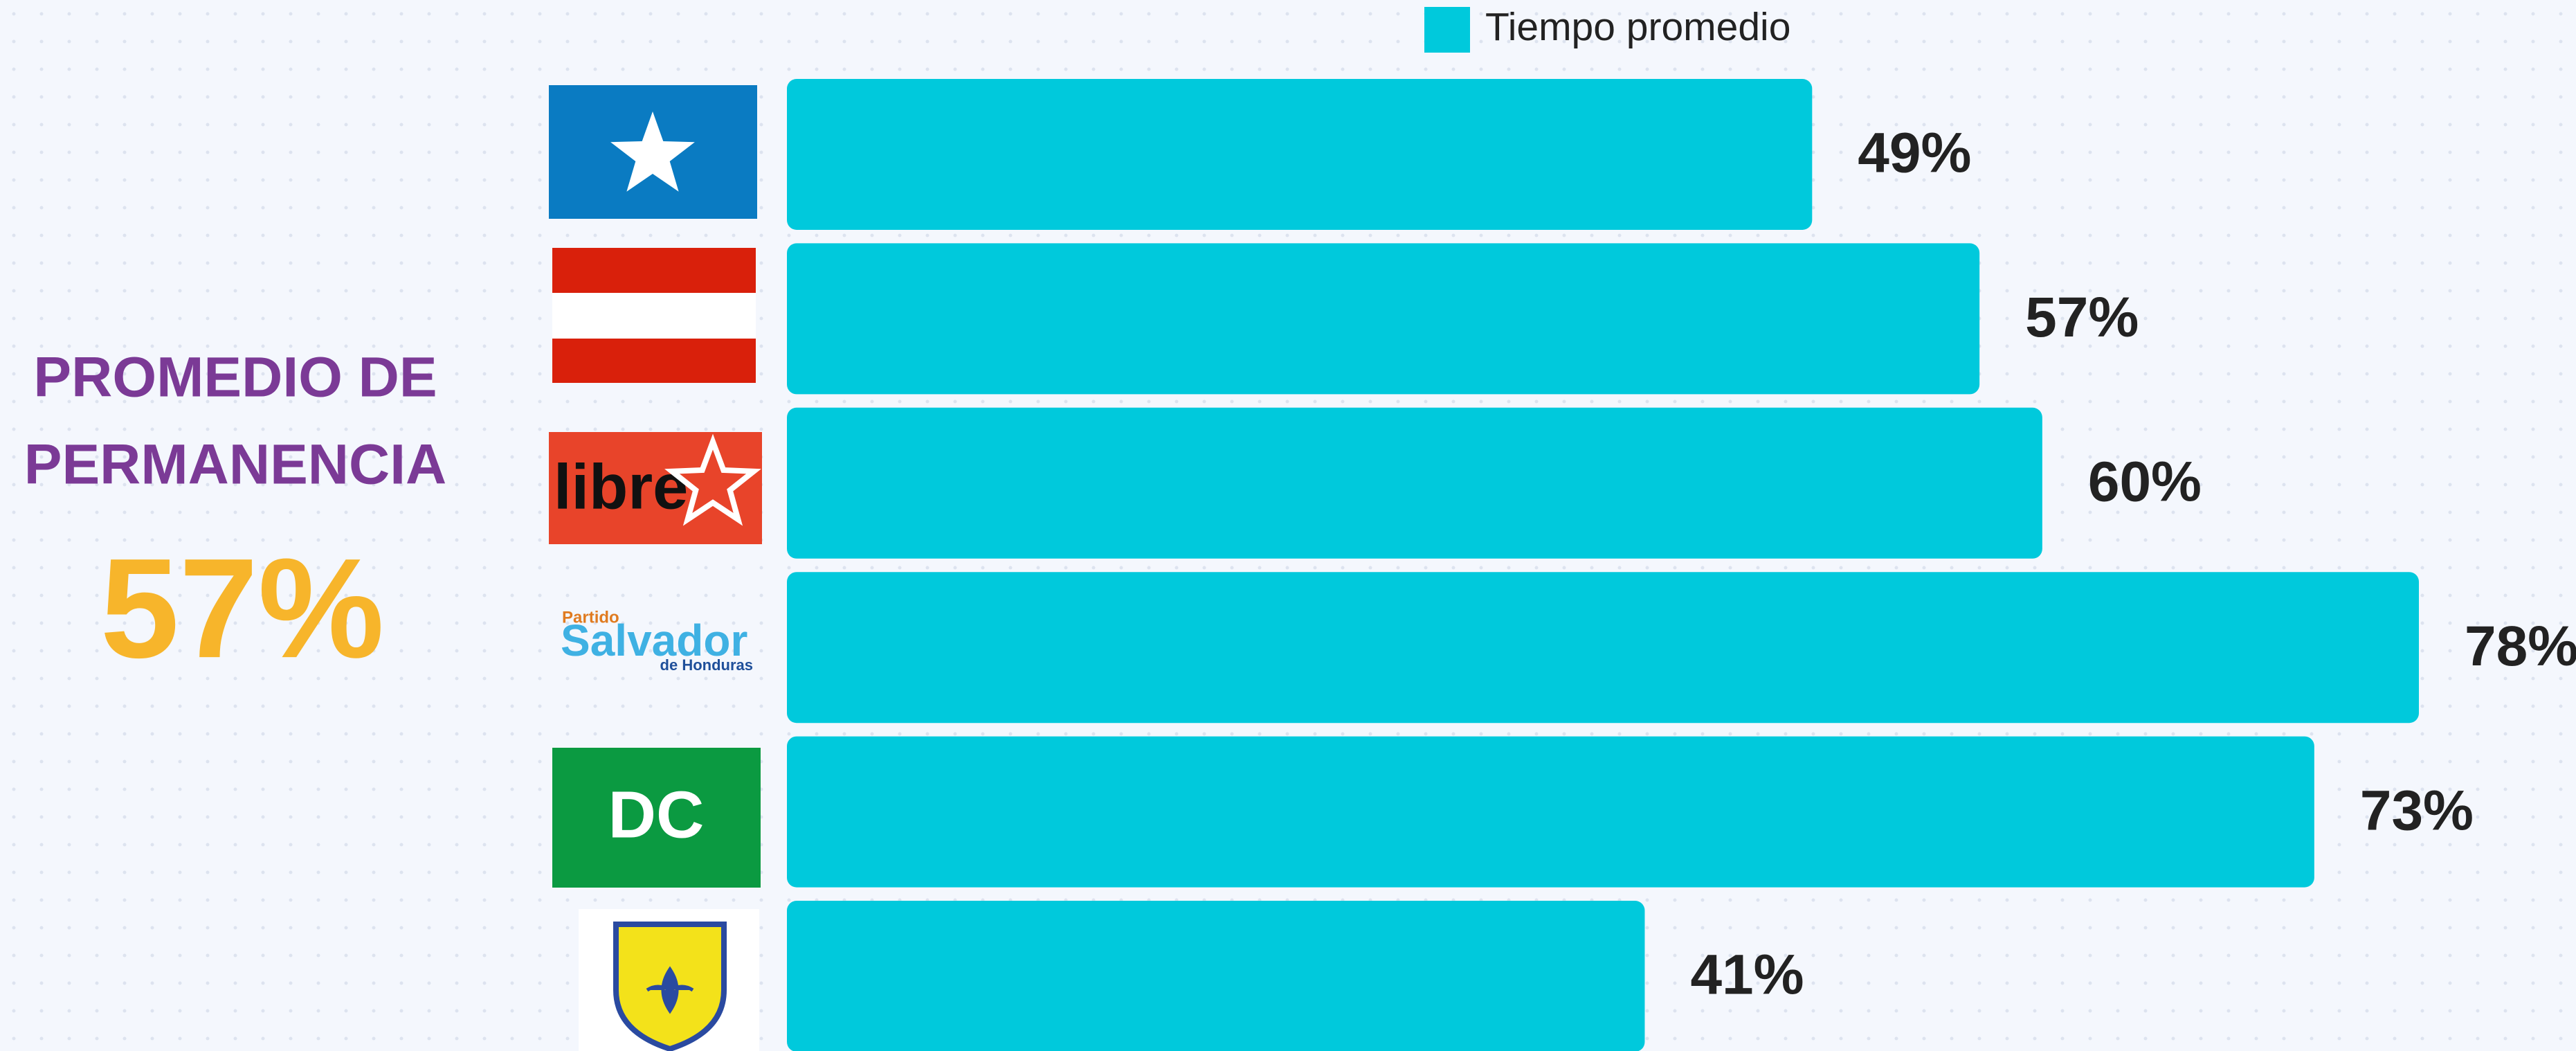  I want to click on logo-text: de Honduras, so click(706, 665).